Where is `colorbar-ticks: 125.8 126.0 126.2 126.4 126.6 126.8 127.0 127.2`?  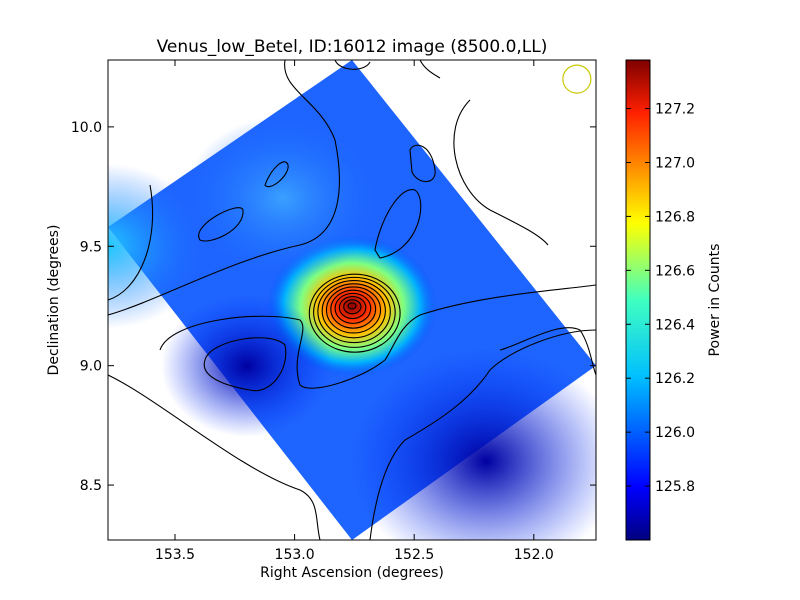 colorbar-ticks: 125.8 126.0 126.2 126.4 126.6 126.8 127.0 127.2 is located at coordinates (660, 298).